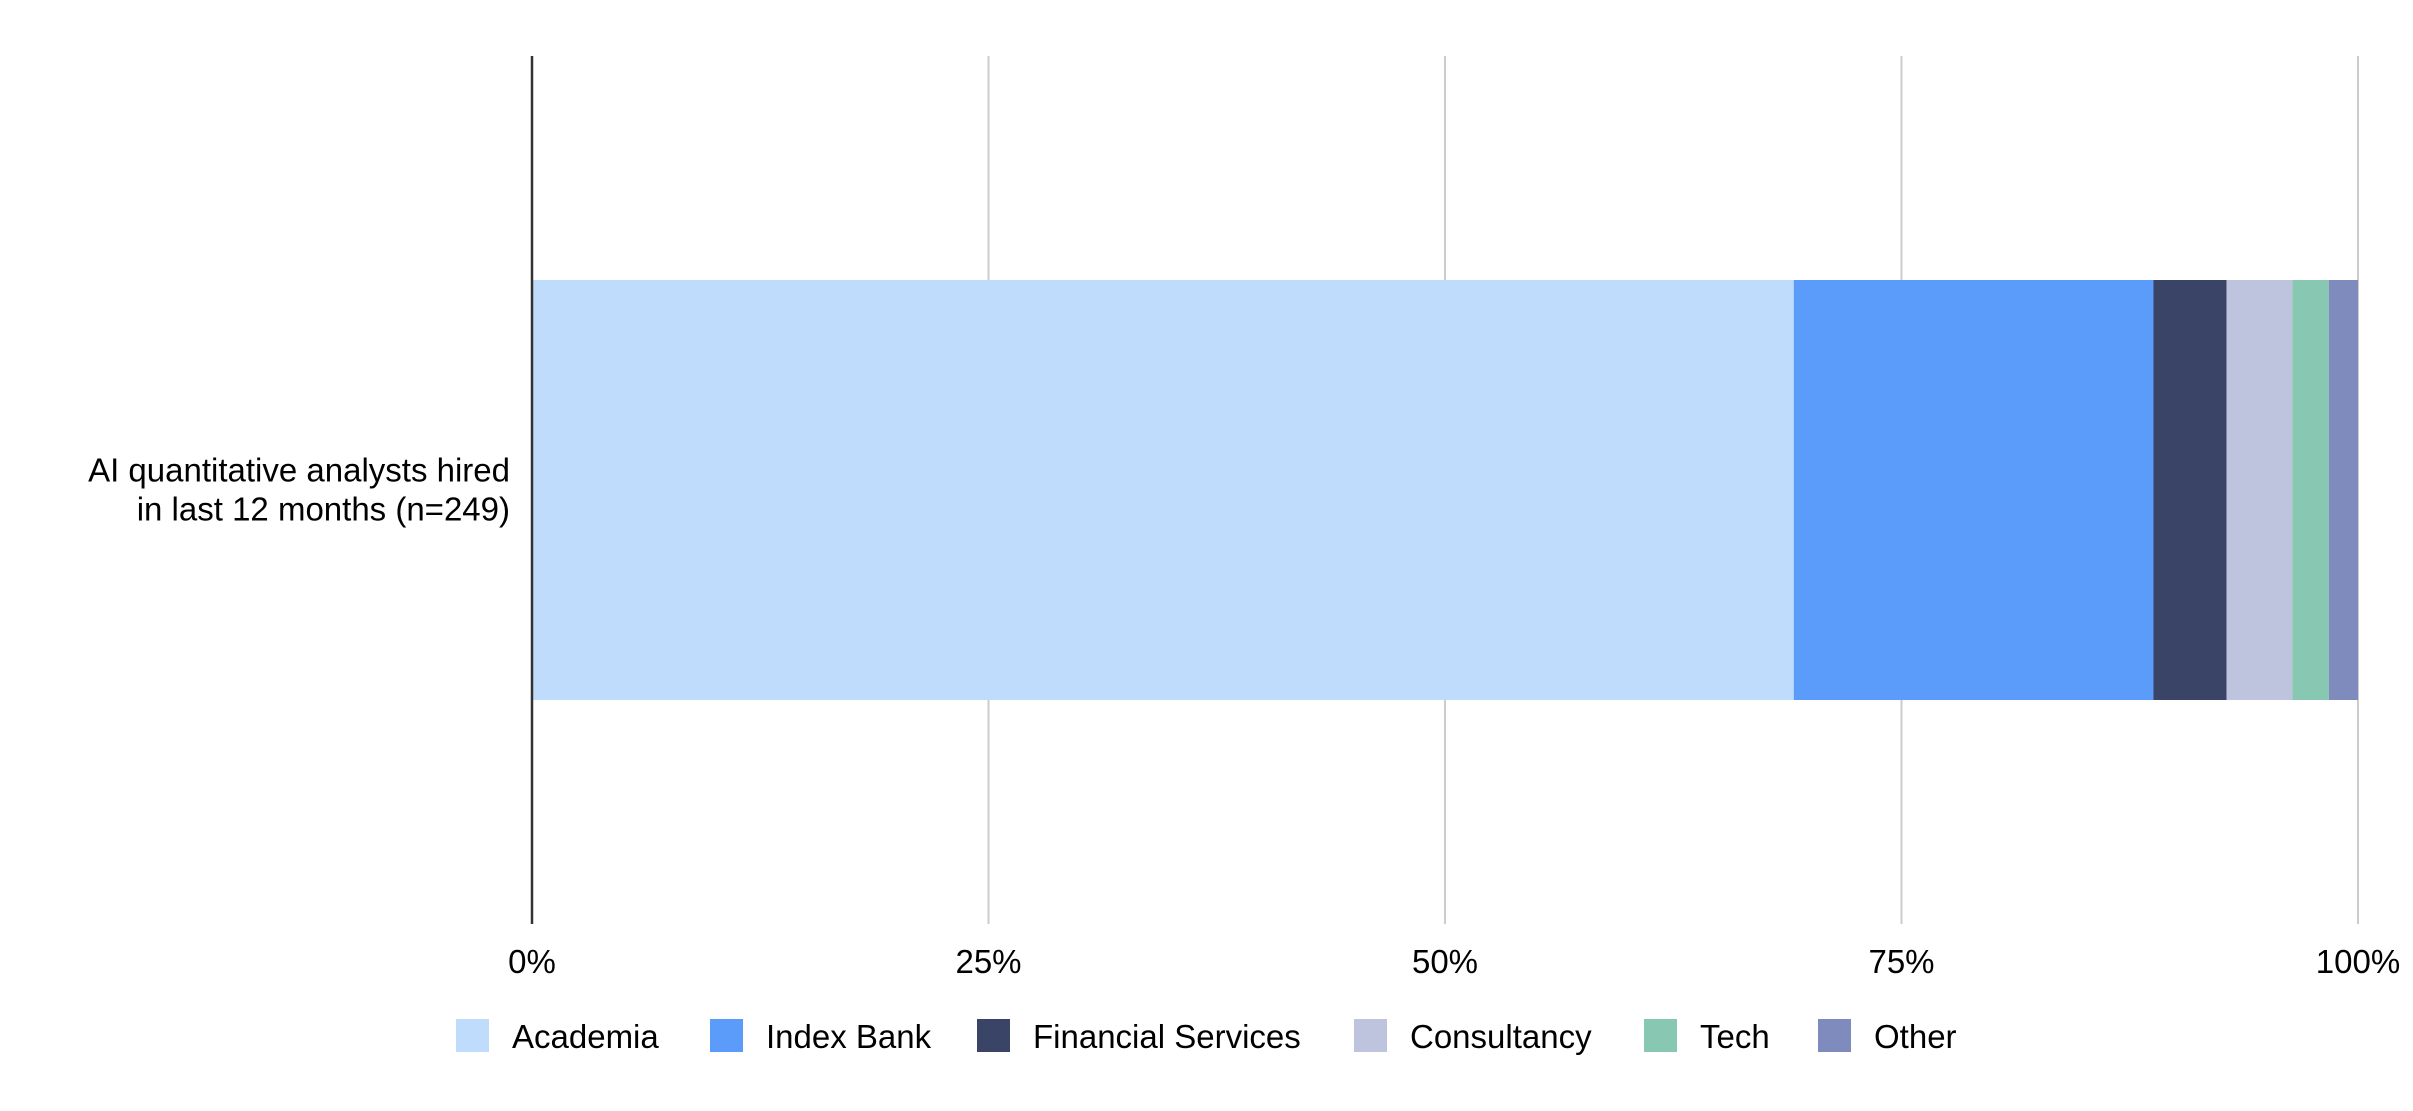  I want to click on legend-label: Other, so click(1915, 1036).